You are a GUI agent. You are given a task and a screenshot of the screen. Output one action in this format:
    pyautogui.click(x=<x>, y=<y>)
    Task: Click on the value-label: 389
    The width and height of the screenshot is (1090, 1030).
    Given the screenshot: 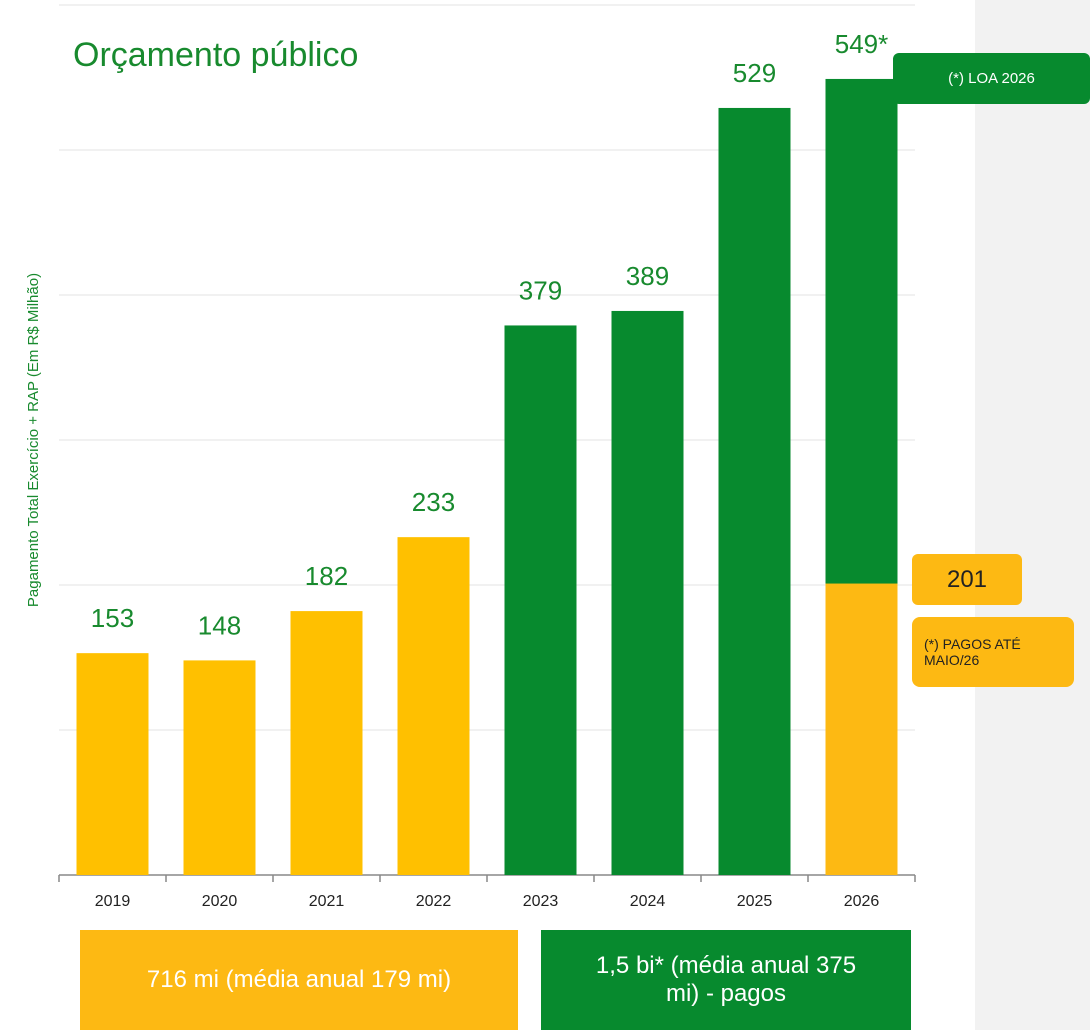 What is the action you would take?
    pyautogui.click(x=647, y=276)
    